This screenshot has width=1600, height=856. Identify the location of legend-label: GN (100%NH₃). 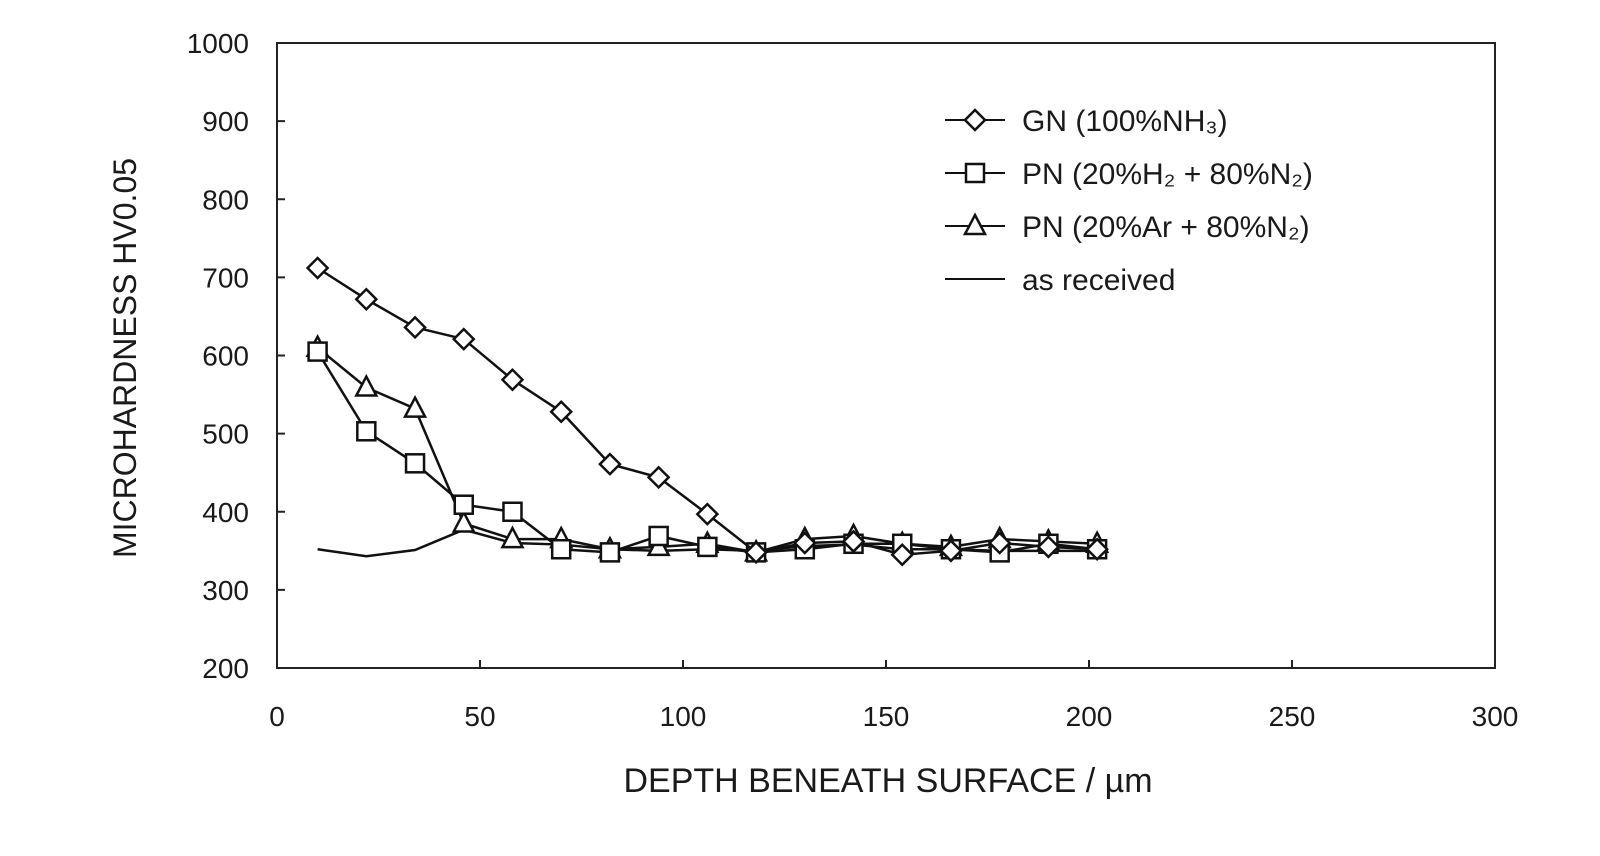
(1125, 121).